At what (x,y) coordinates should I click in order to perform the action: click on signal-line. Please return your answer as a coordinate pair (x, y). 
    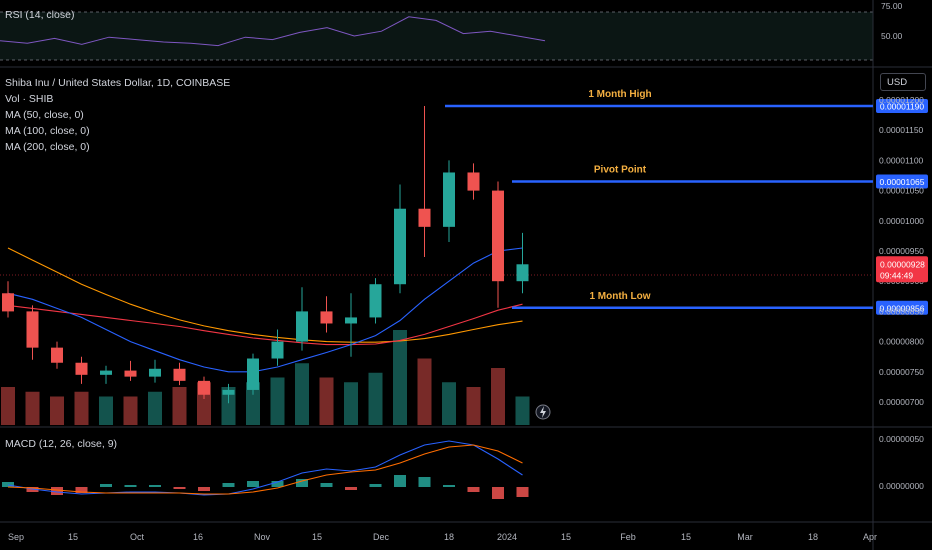
    Looking at the image, I should click on (265, 469).